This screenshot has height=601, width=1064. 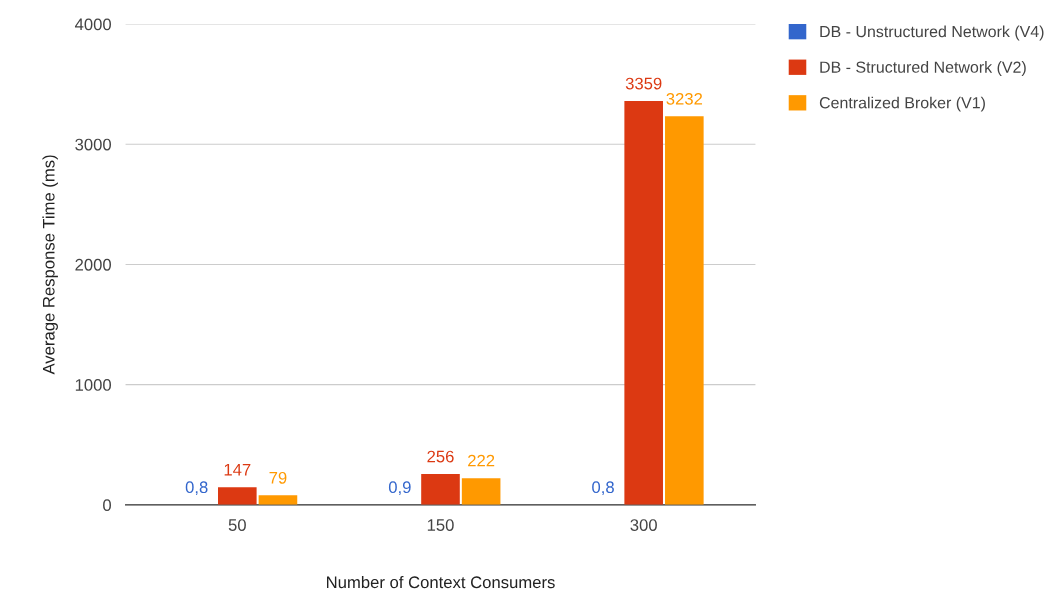 What do you see at coordinates (93, 264) in the screenshot?
I see `y-tick-label: 2000` at bounding box center [93, 264].